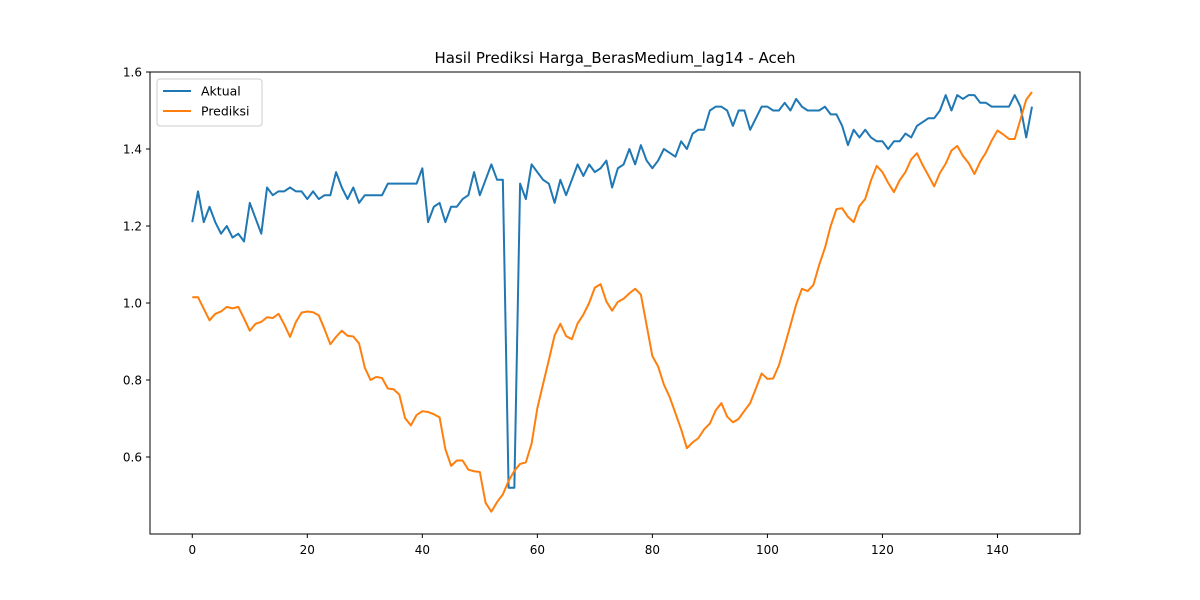 This screenshot has height=600, width=1200. I want to click on x-tick-label: 100, so click(767, 550).